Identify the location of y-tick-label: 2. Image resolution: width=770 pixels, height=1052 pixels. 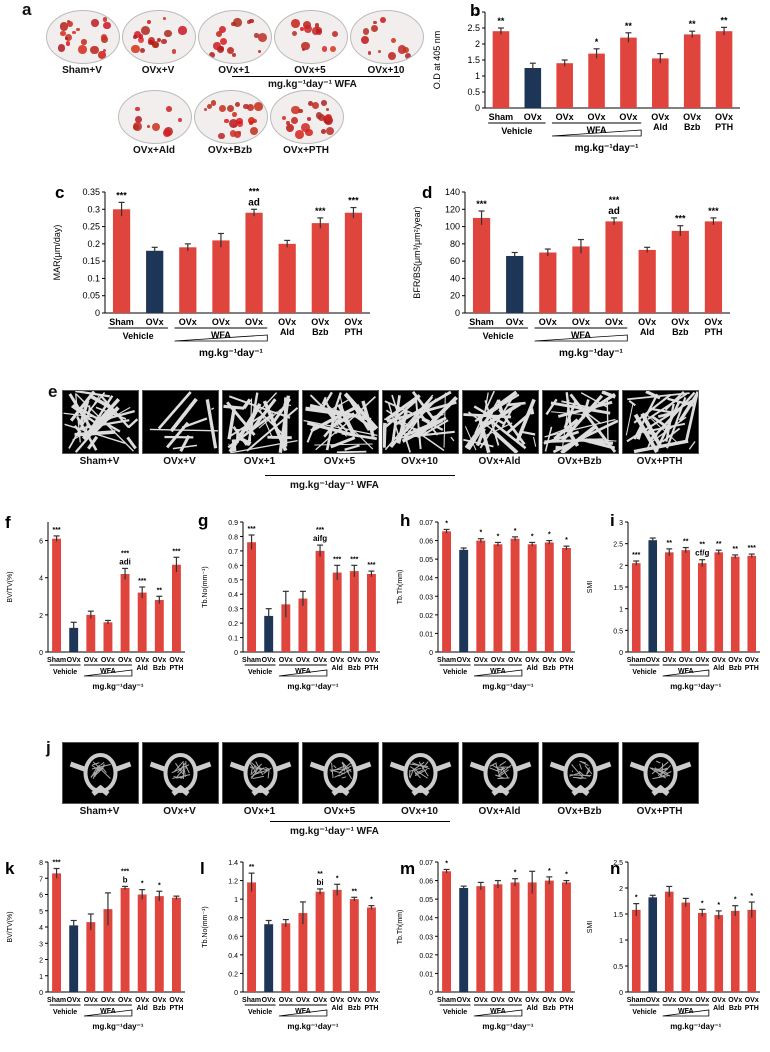
(621, 566).